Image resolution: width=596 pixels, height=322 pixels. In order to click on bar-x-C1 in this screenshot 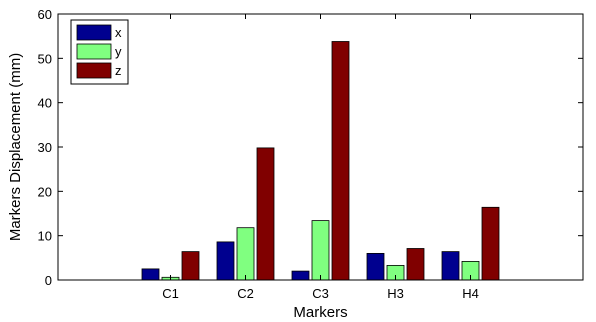, I will do `click(150, 274)`.